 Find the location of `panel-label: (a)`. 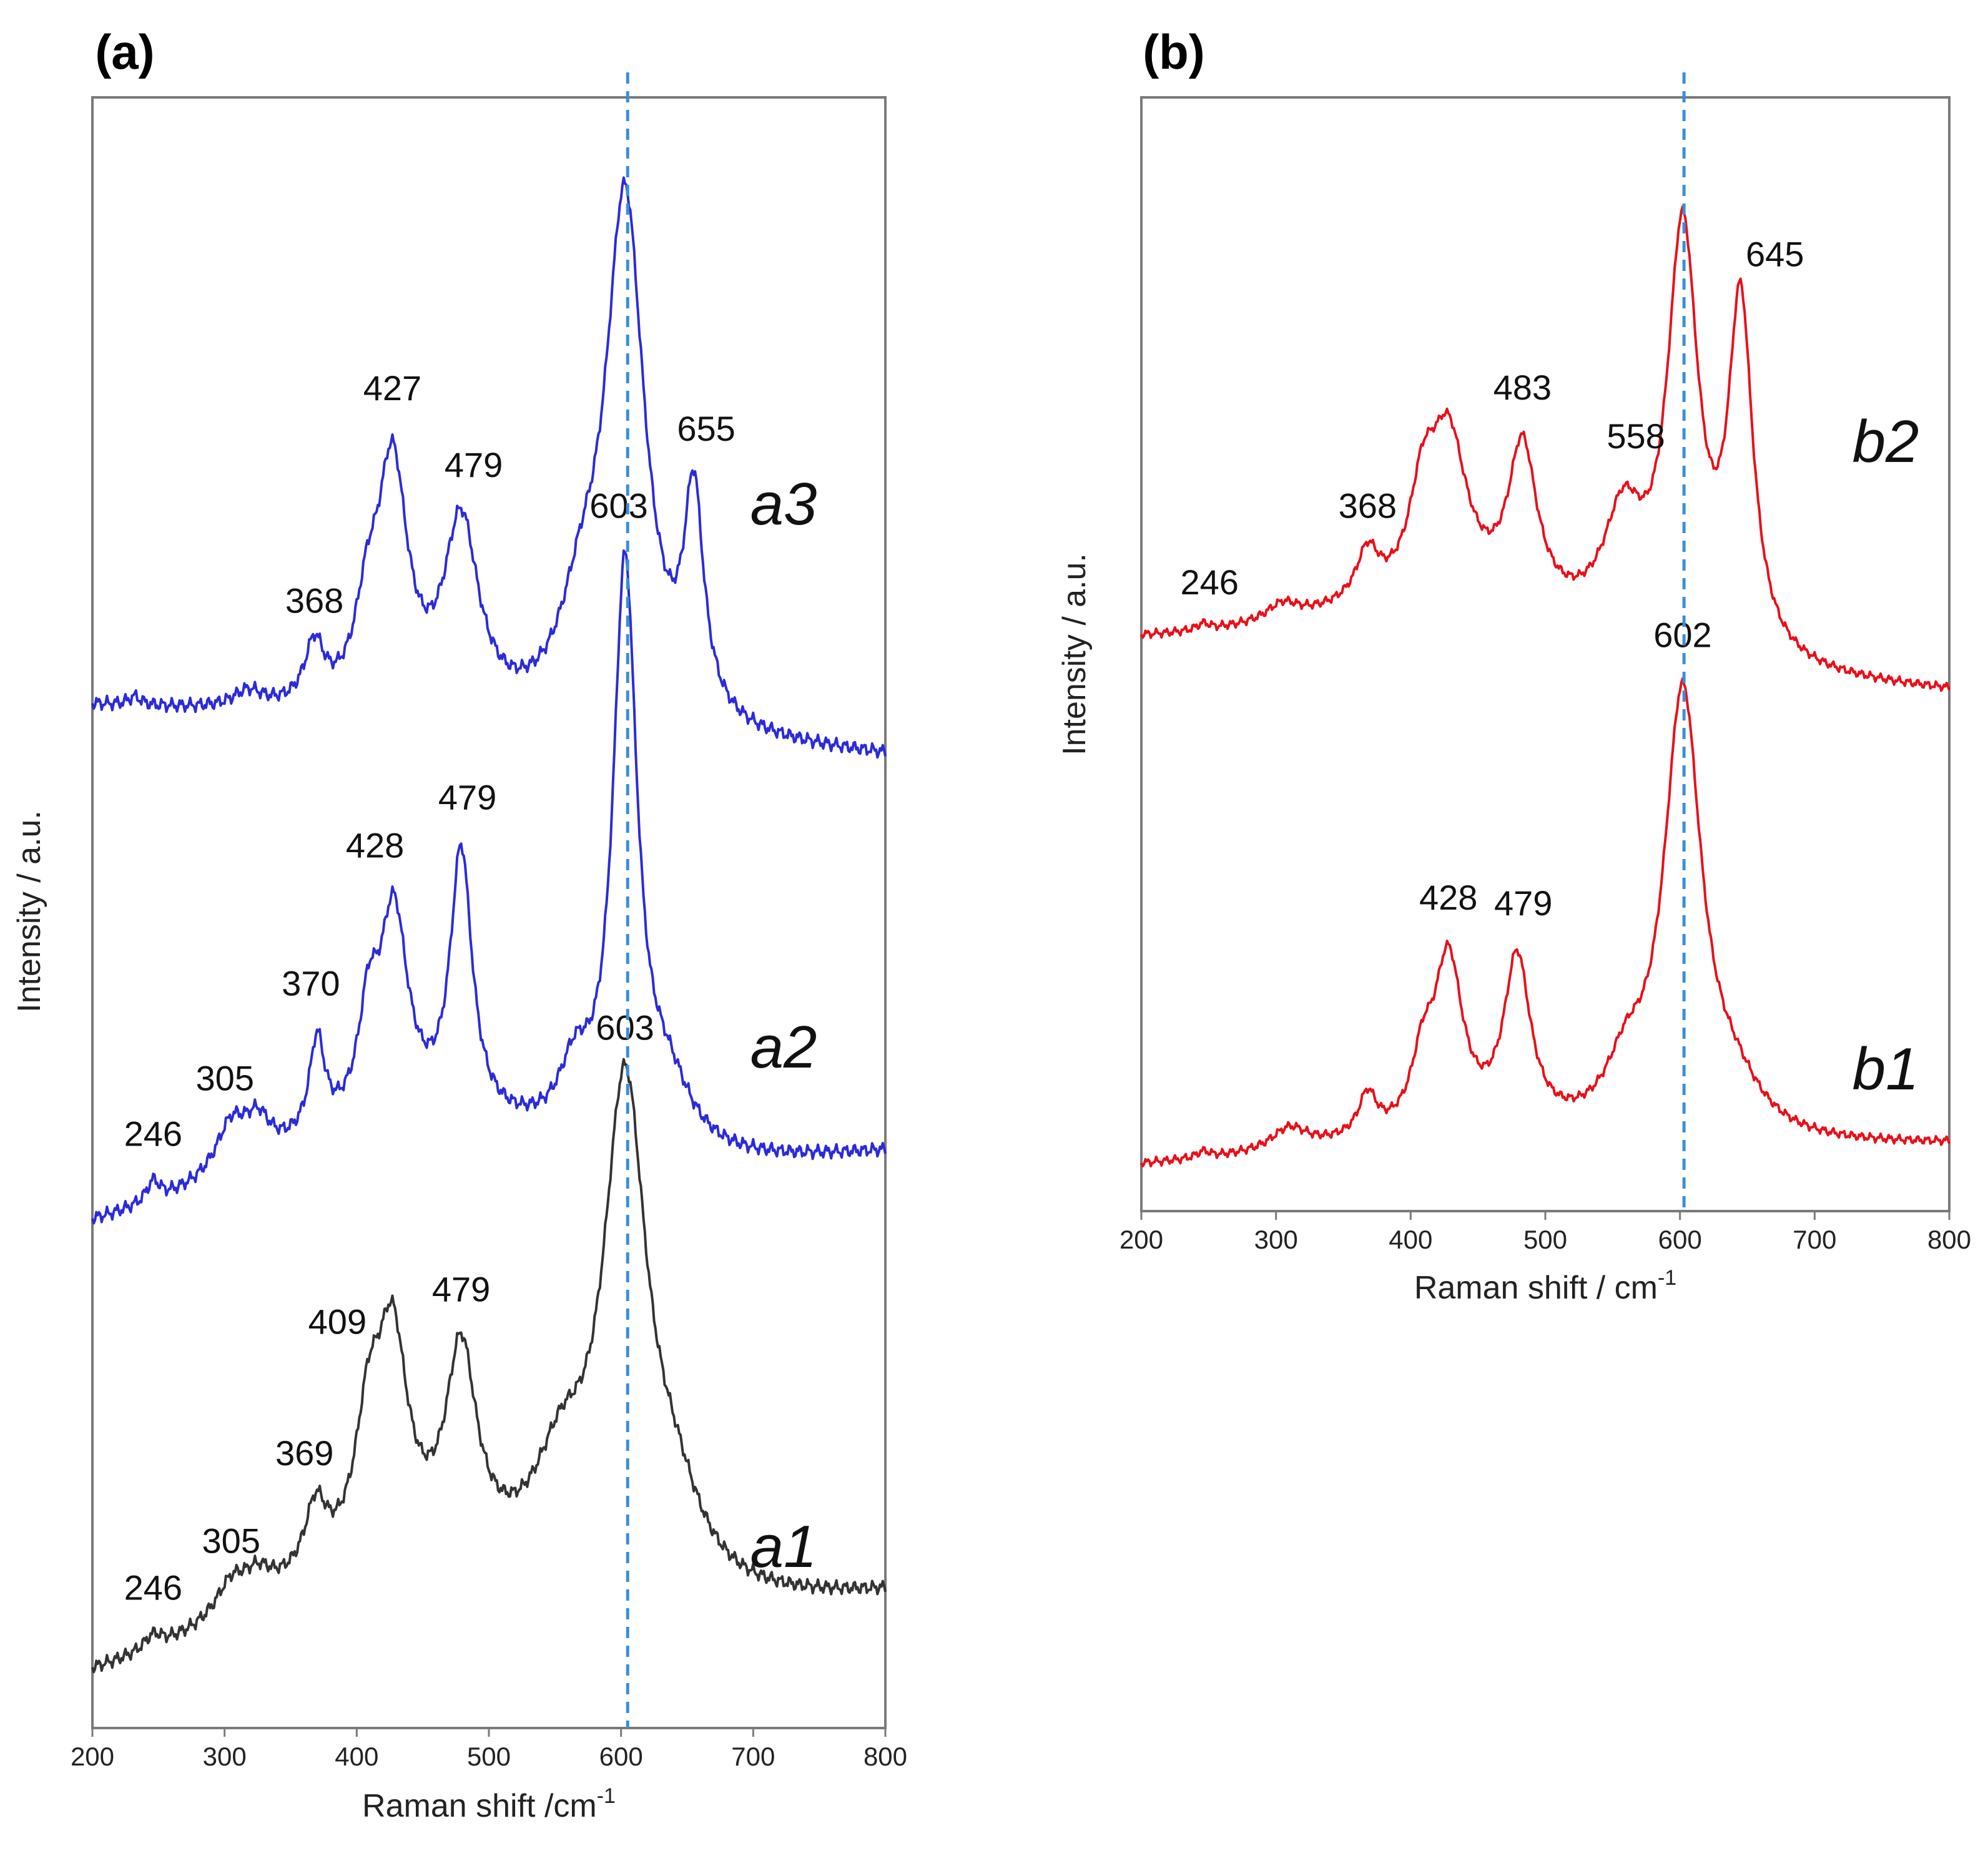

panel-label: (a) is located at coordinates (125, 51).